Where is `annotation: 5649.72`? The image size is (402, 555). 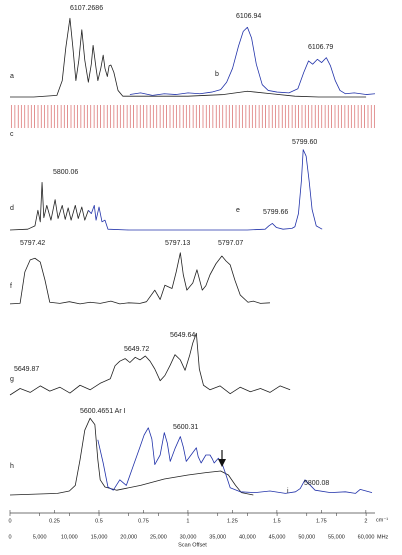 annotation: 5649.72 is located at coordinates (136, 349).